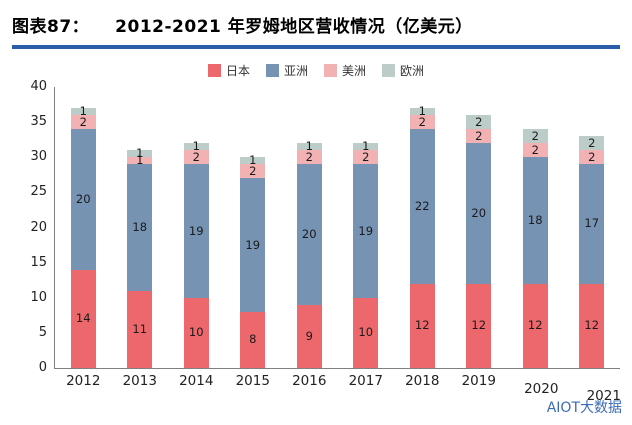  I want to click on segment-value-label: 17, so click(592, 223).